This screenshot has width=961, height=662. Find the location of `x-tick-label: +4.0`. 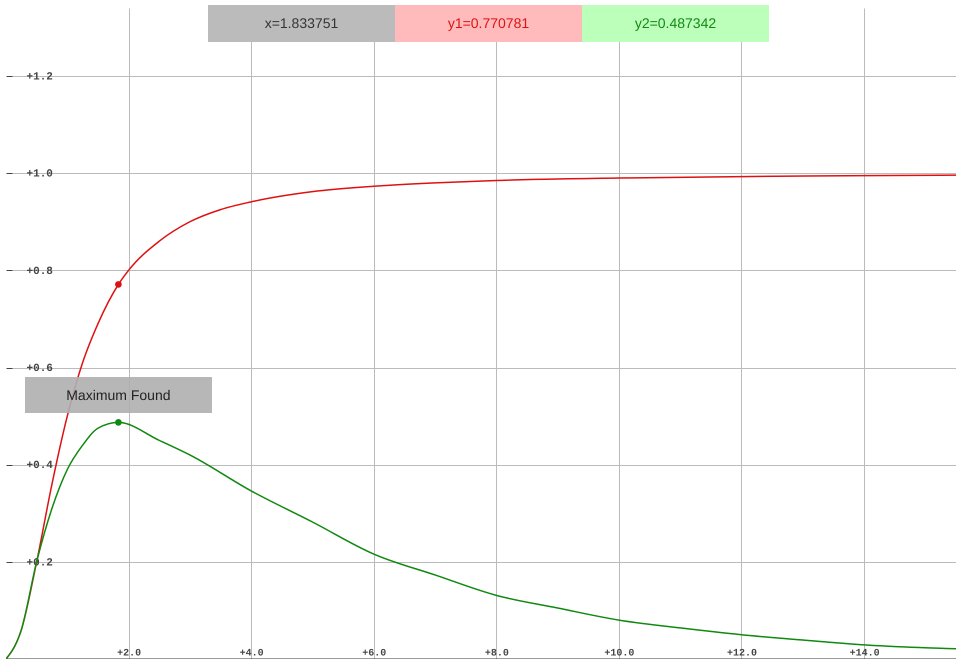

x-tick-label: +4.0 is located at coordinates (252, 654).